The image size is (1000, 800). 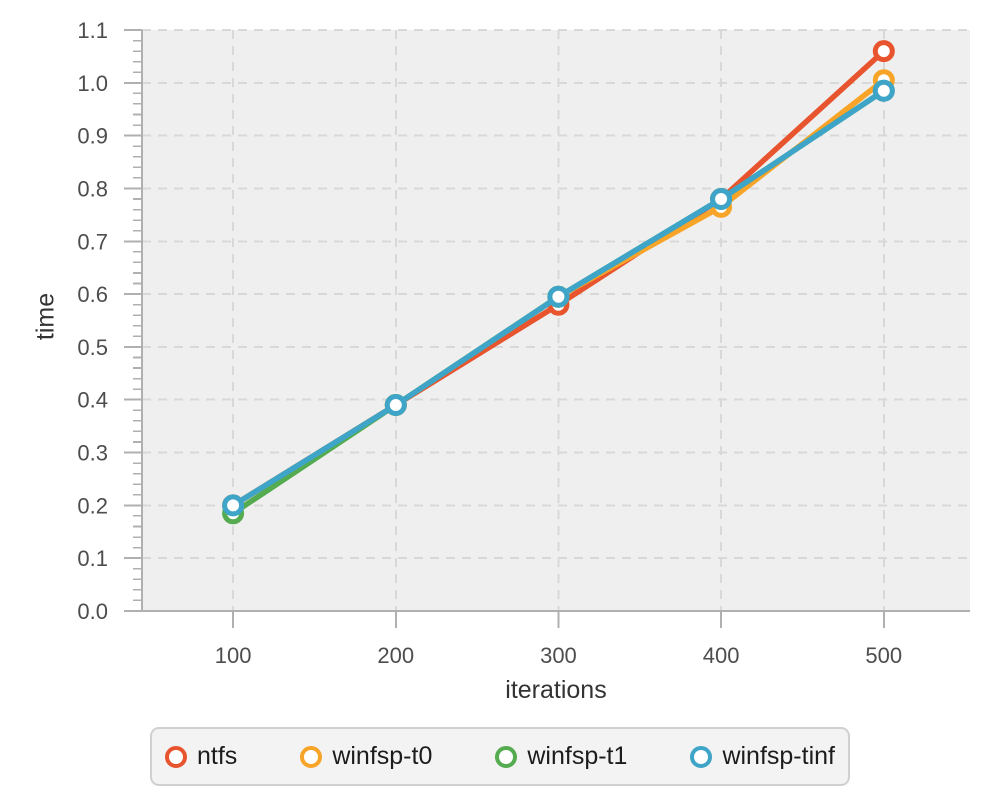 What do you see at coordinates (92, 188) in the screenshot?
I see `svg-text: 0.8` at bounding box center [92, 188].